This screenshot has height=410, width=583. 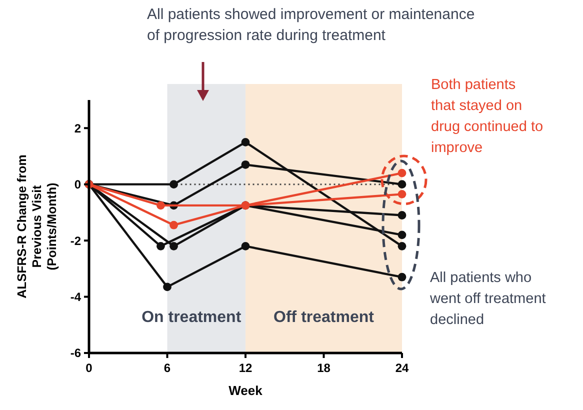 I want to click on y-tick-label: -4, so click(x=76, y=297).